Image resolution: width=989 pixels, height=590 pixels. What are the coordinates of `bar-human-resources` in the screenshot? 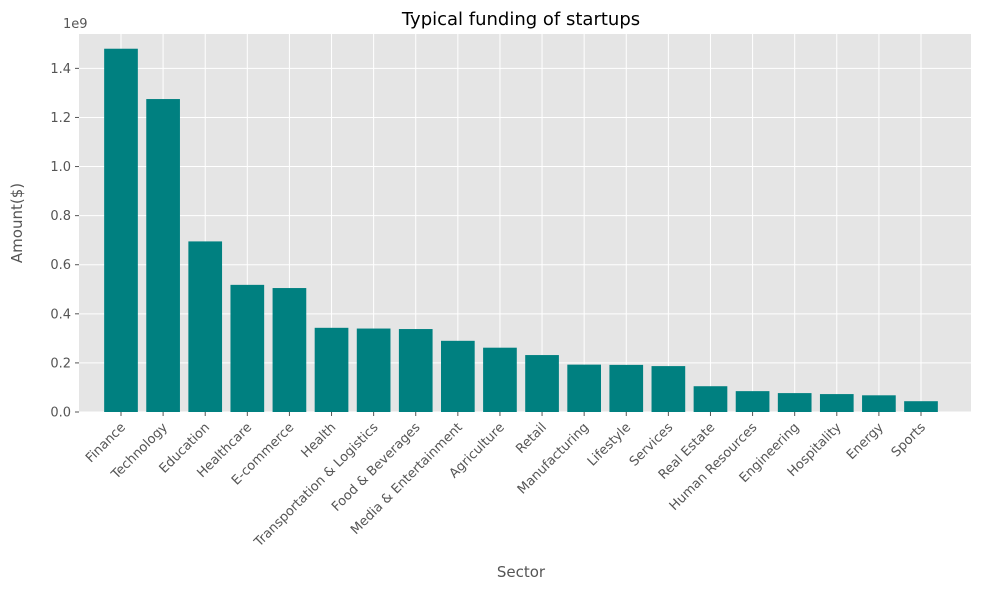 It's located at (752, 401).